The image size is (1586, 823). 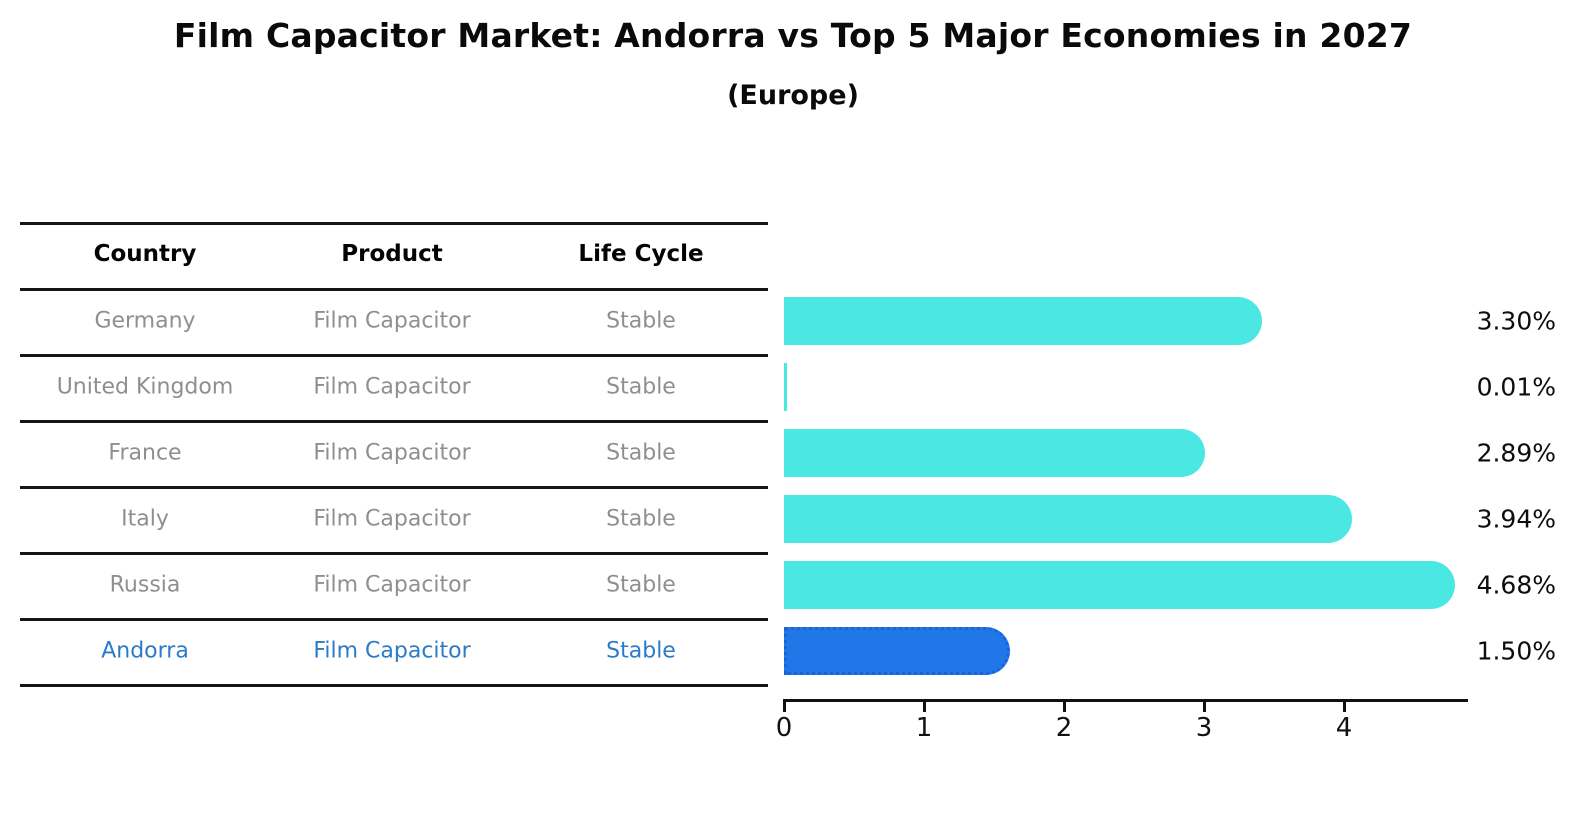 What do you see at coordinates (1516, 387) in the screenshot?
I see `value-label: 0.01%` at bounding box center [1516, 387].